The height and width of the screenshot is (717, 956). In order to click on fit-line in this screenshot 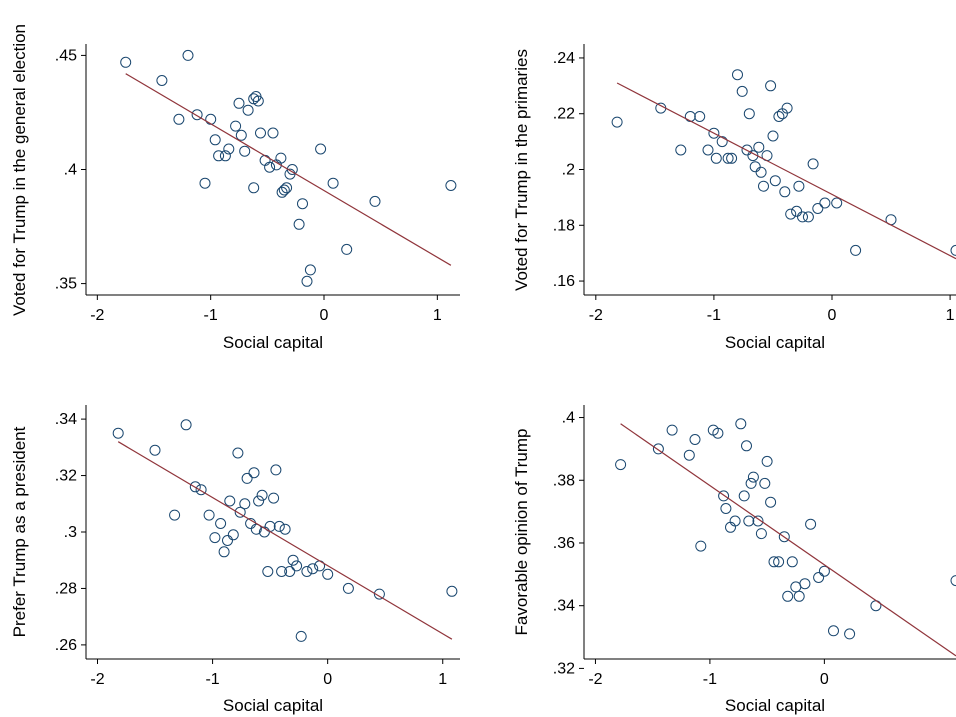, I will do `click(786, 171)`.